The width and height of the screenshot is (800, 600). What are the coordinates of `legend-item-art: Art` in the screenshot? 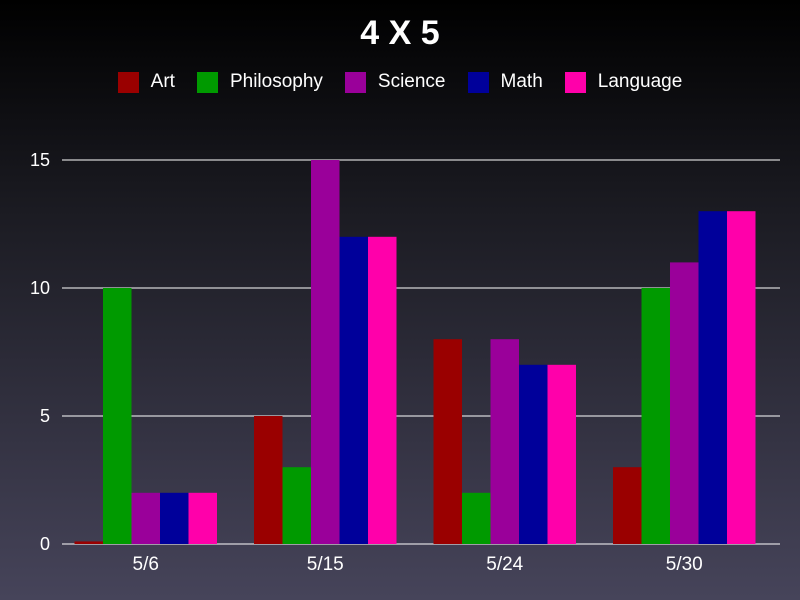 It's located at (146, 82).